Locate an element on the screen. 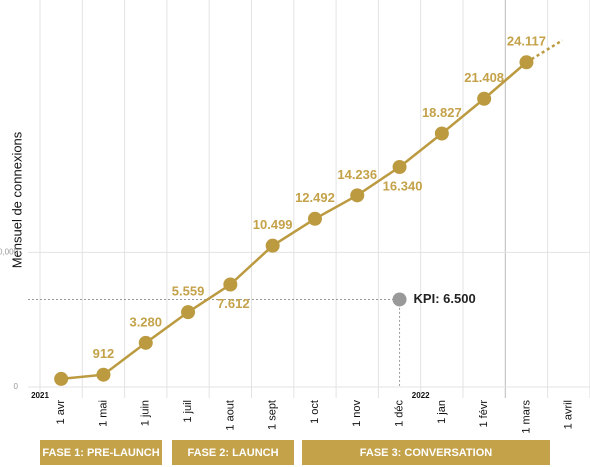  x-tick-label: 1 sept is located at coordinates (273, 415).